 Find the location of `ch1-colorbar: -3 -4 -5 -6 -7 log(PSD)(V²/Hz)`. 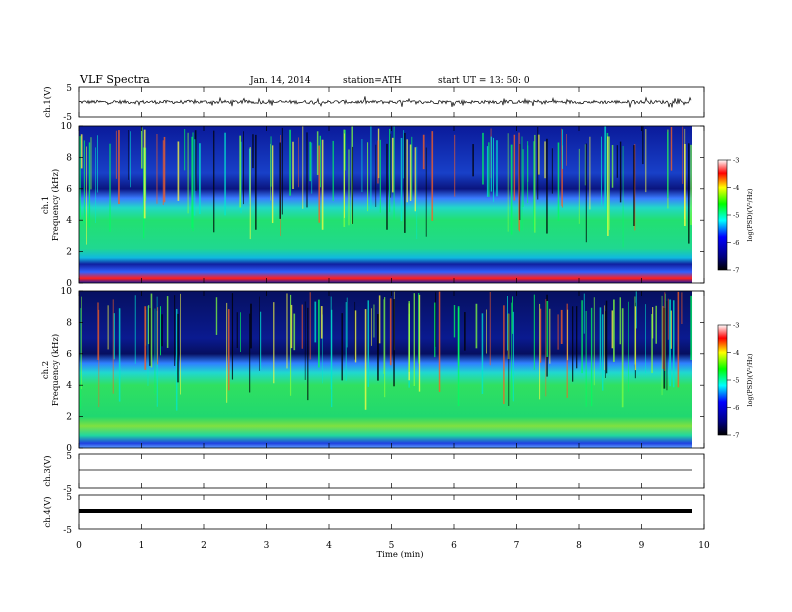

ch1-colorbar: -3 -4 -5 -6 -7 log(PSD)(V²/Hz) is located at coordinates (735, 216).